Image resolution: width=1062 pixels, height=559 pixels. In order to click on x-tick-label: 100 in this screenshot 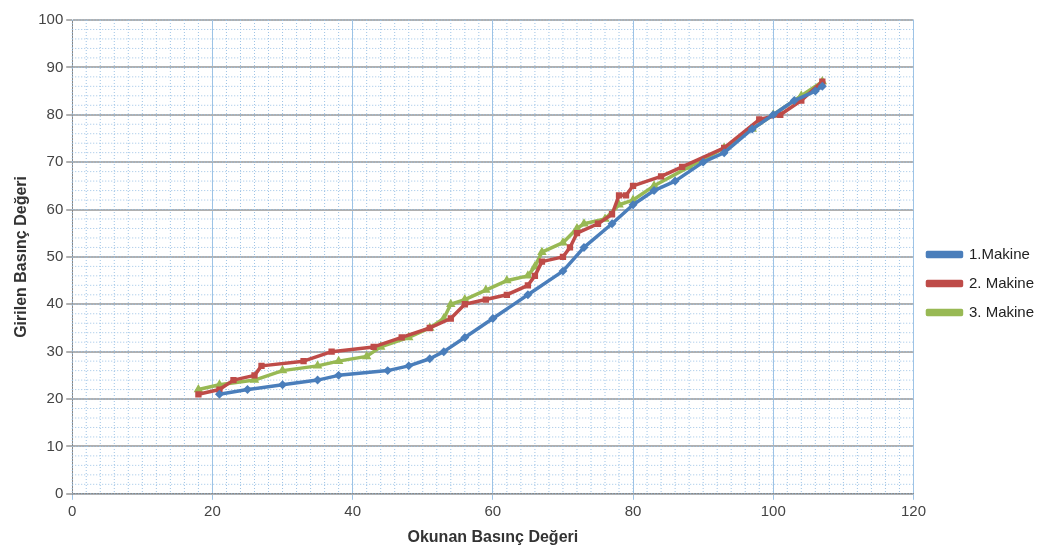, I will do `click(773, 510)`.